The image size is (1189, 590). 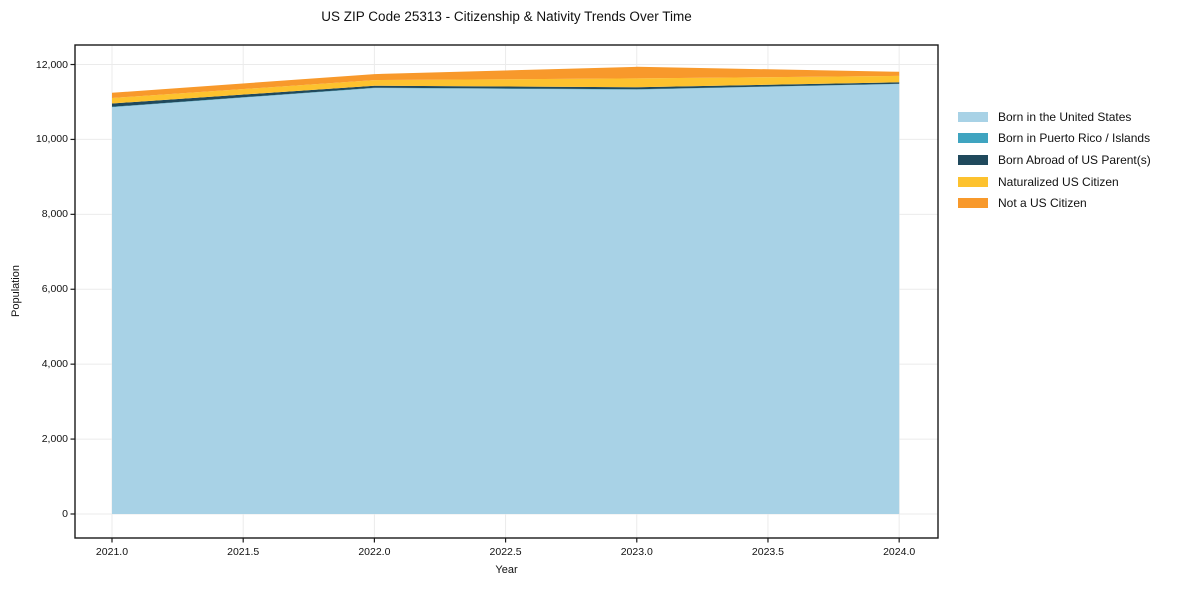 I want to click on y-tick-label: 6,000, so click(x=54, y=289).